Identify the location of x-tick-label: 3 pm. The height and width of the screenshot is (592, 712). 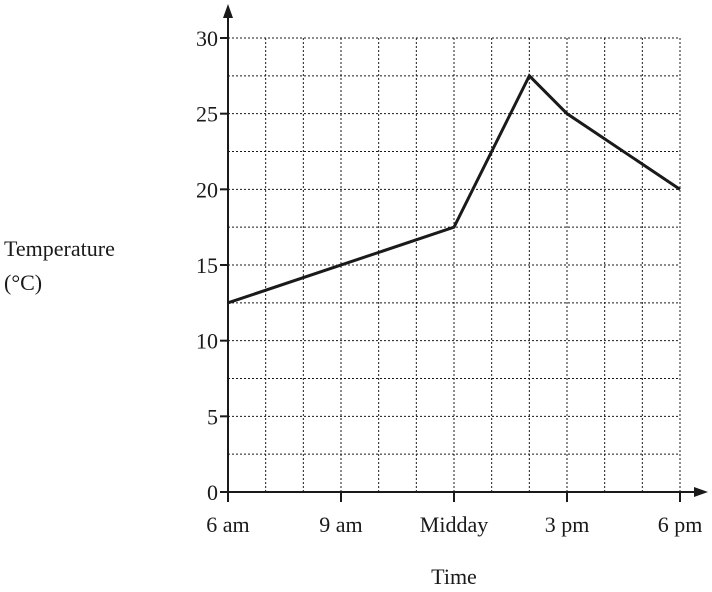
(567, 524).